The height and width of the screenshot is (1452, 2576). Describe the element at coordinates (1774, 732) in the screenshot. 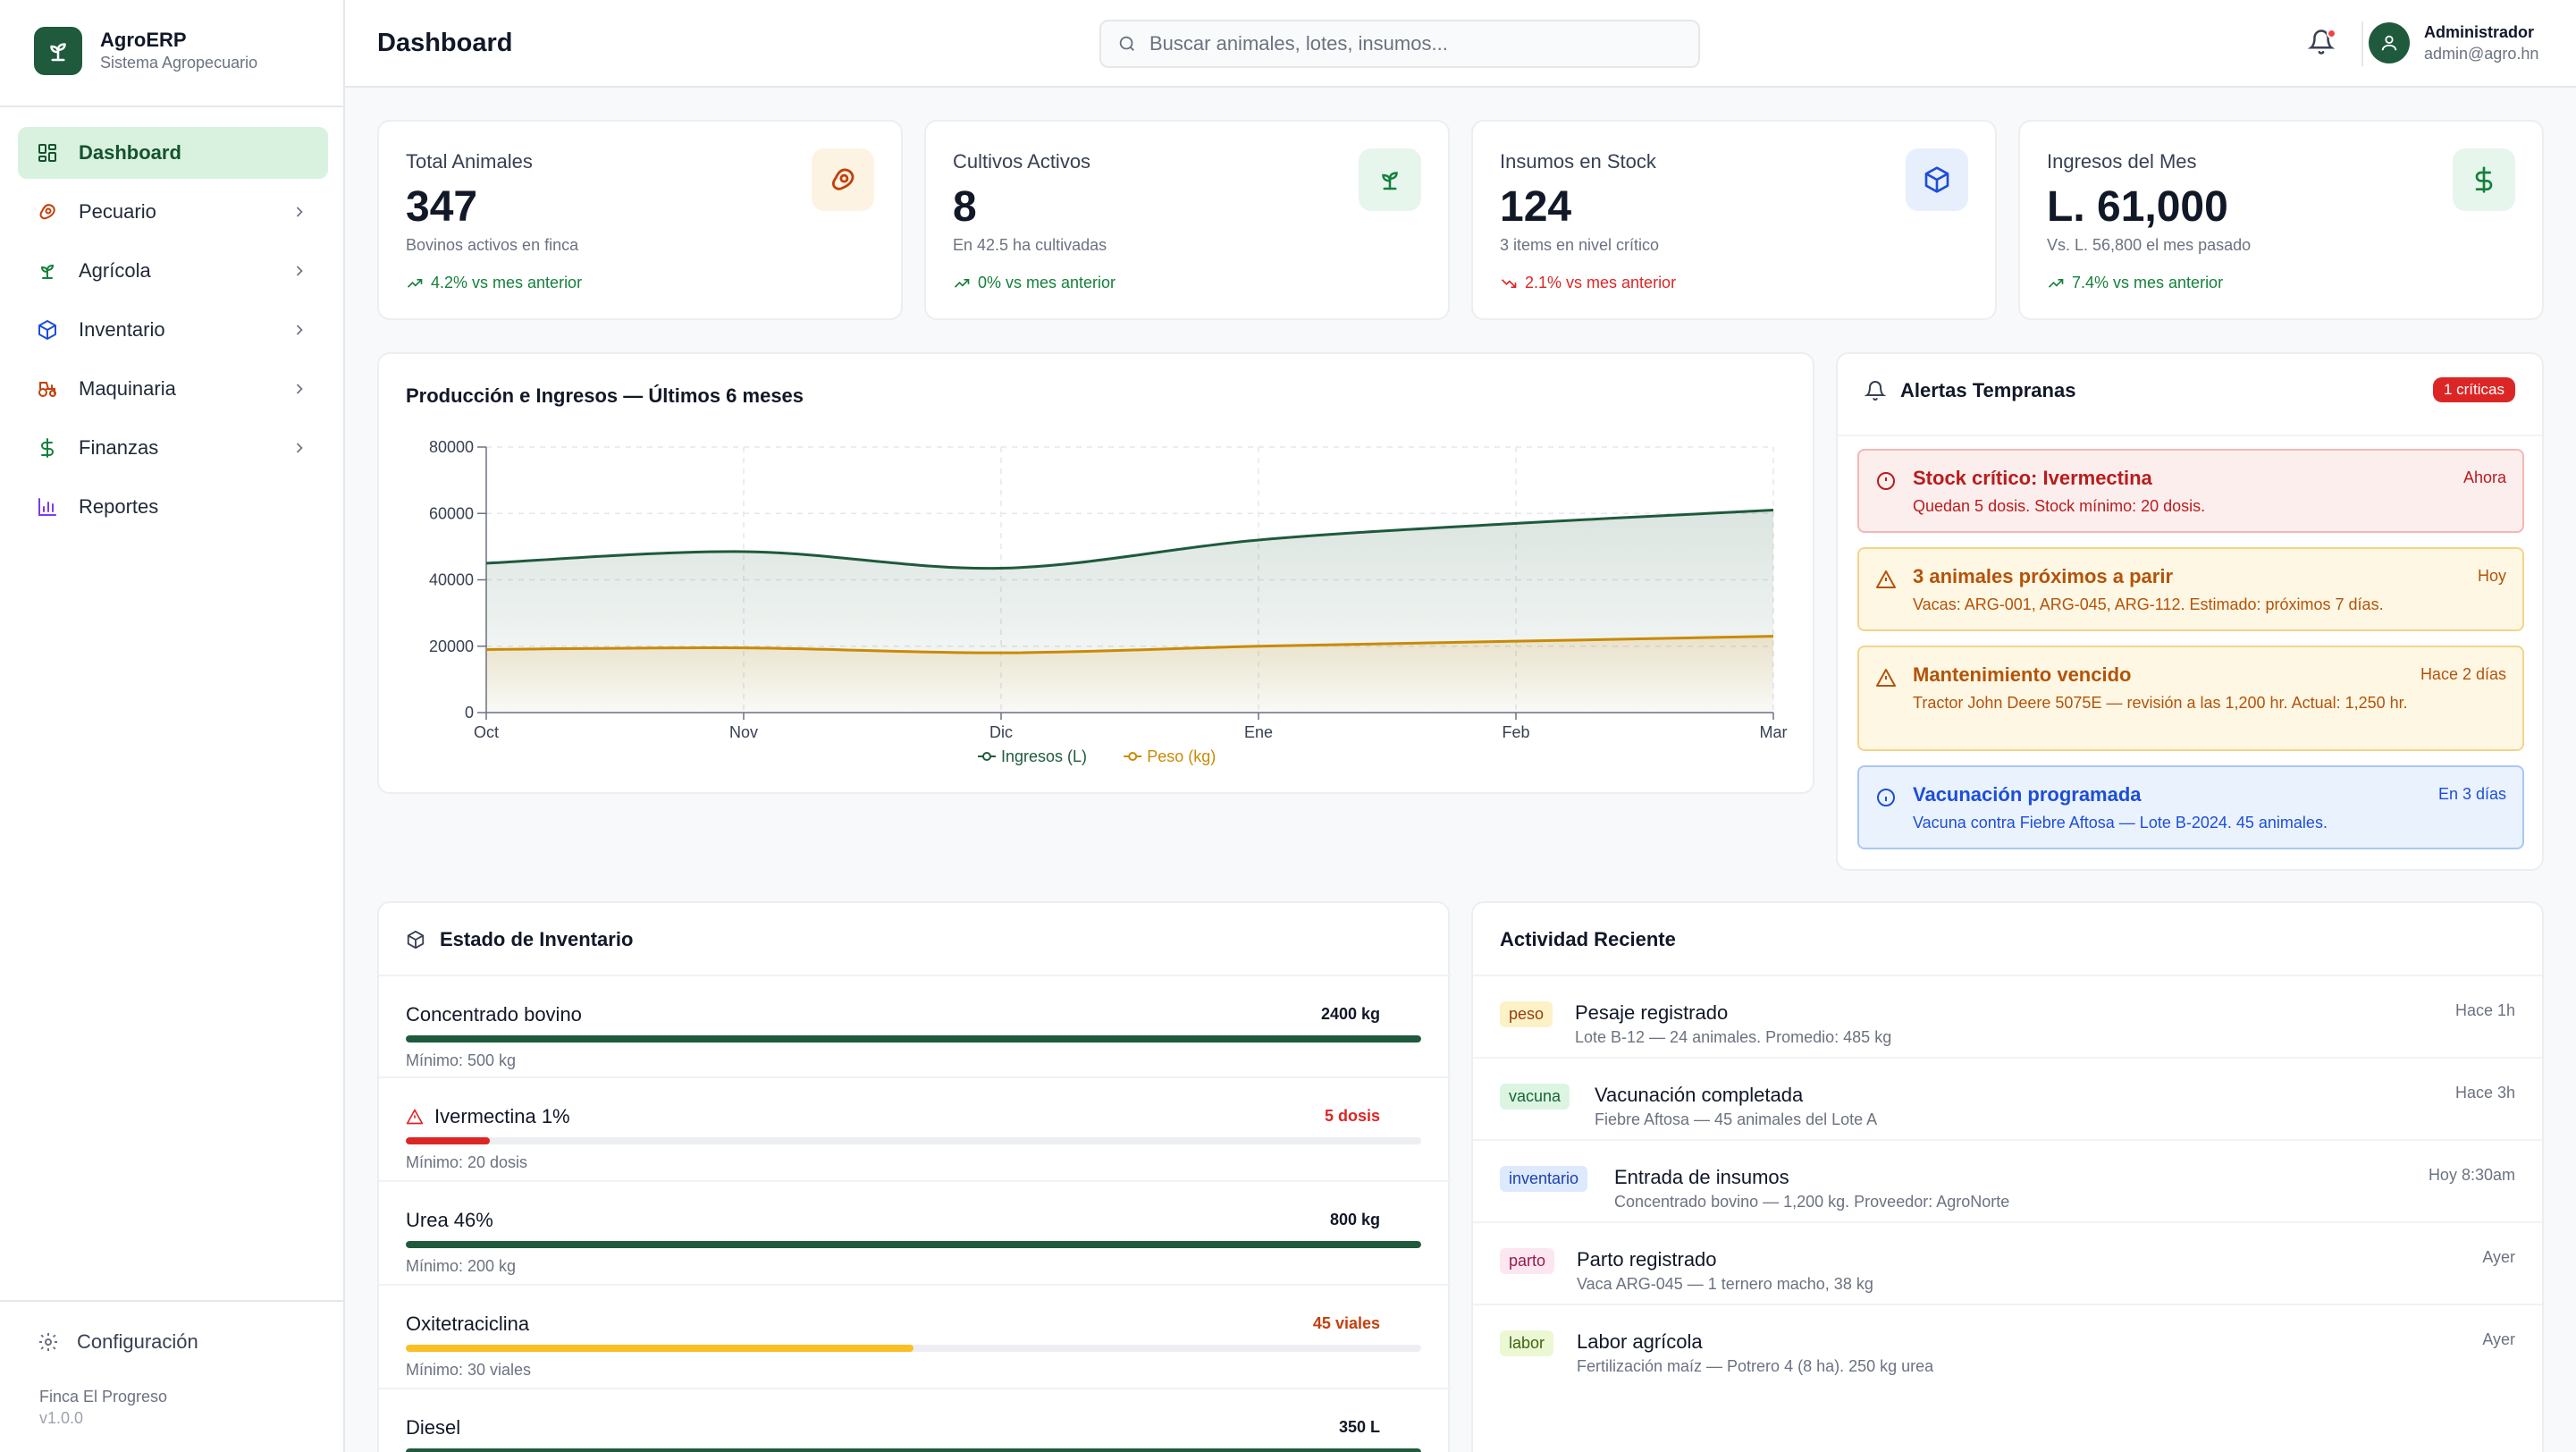

I see `x-tick-label: Mar` at that location.